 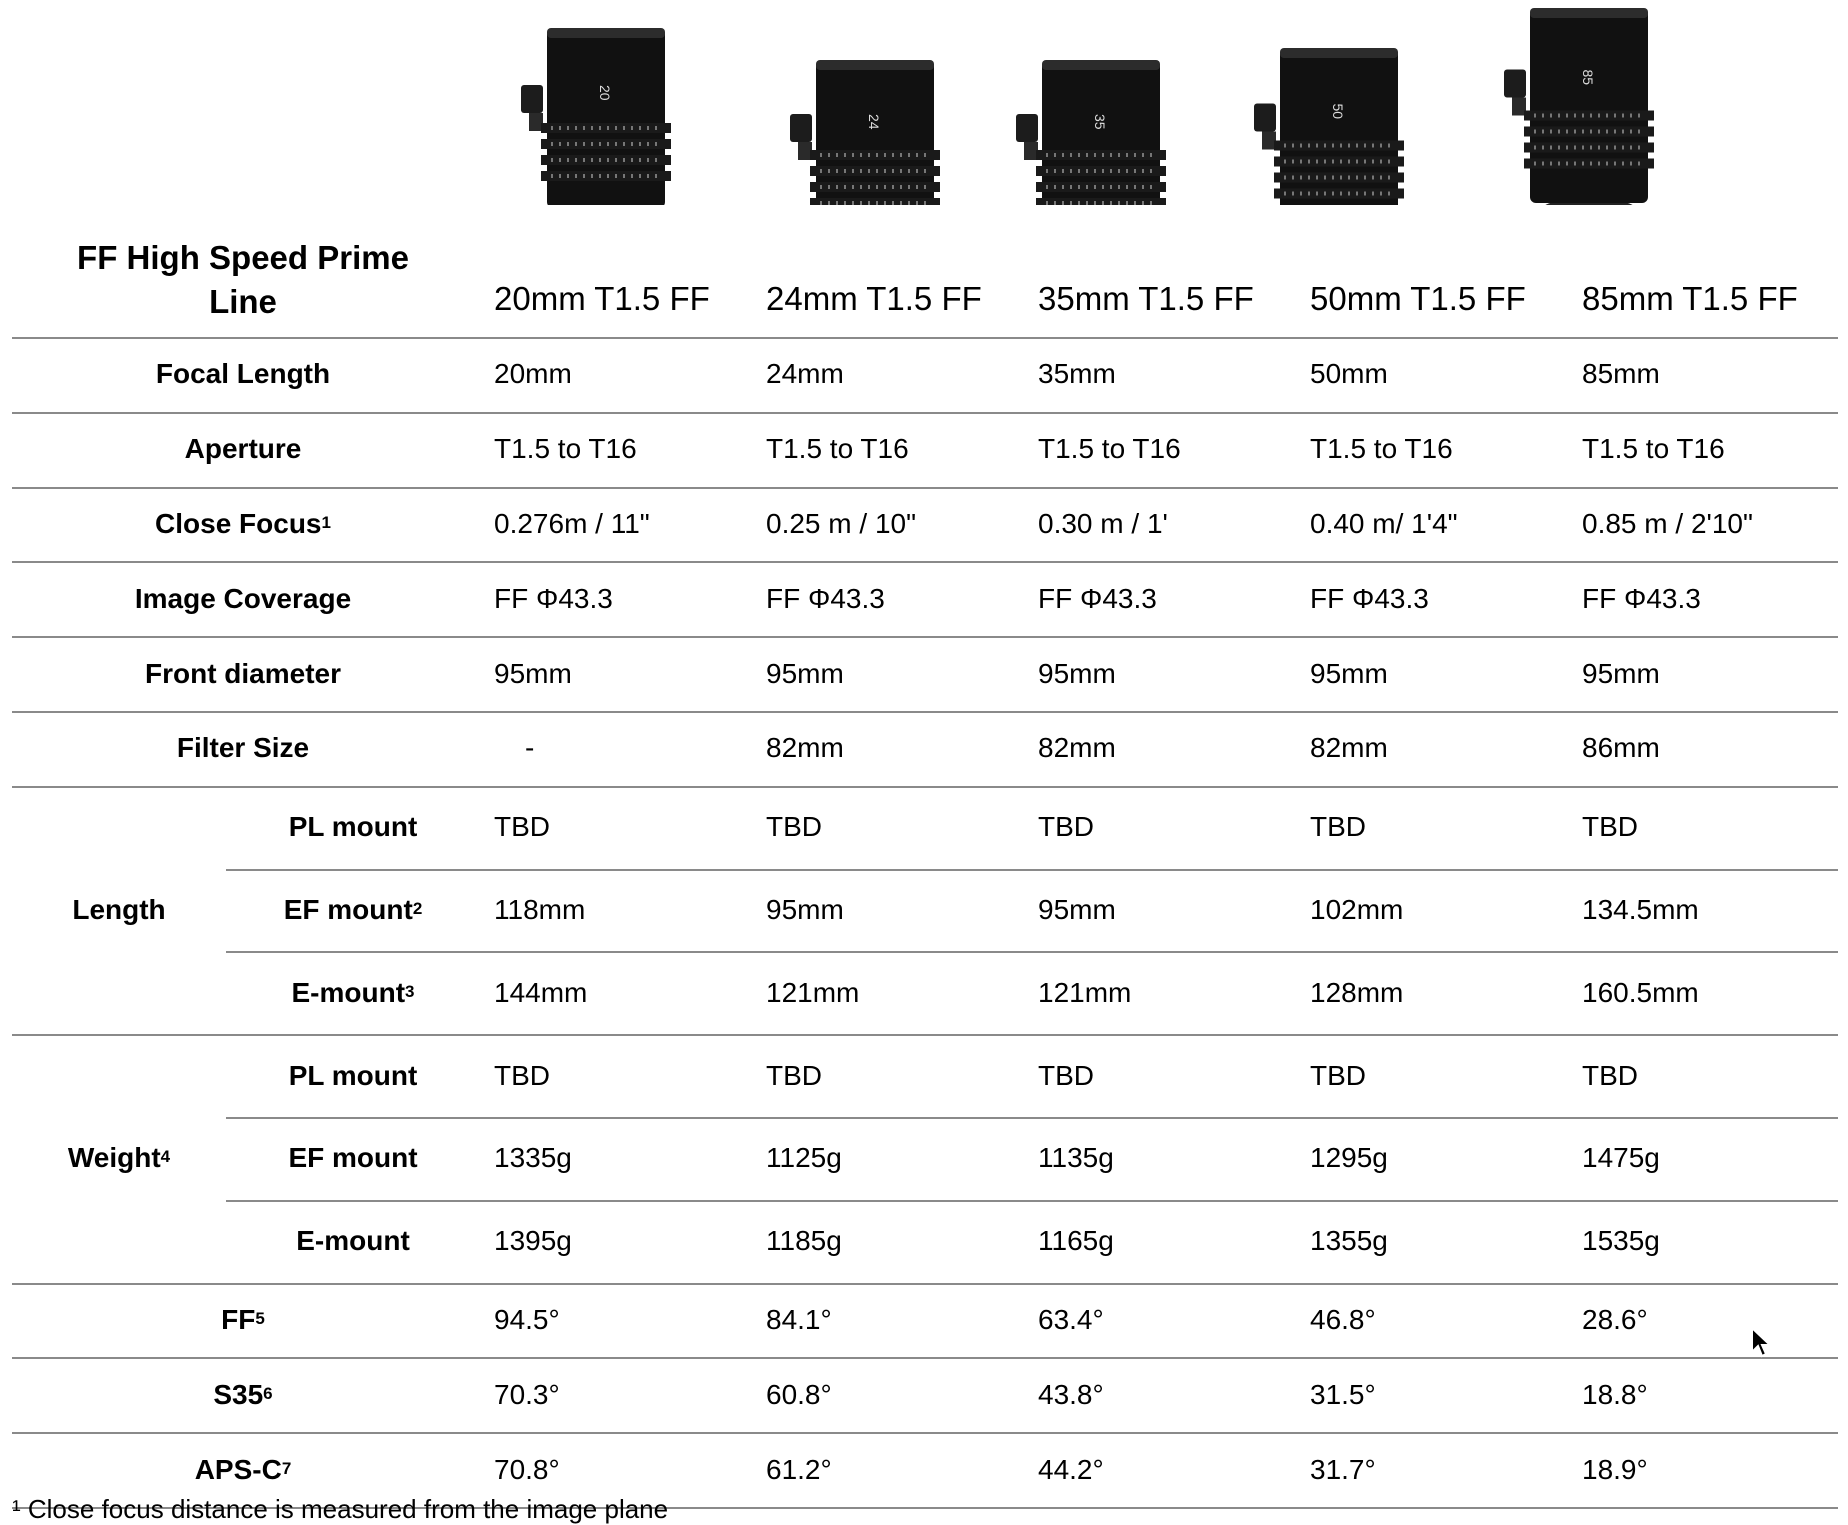 I want to click on label-text: Front diameter, so click(x=243, y=673).